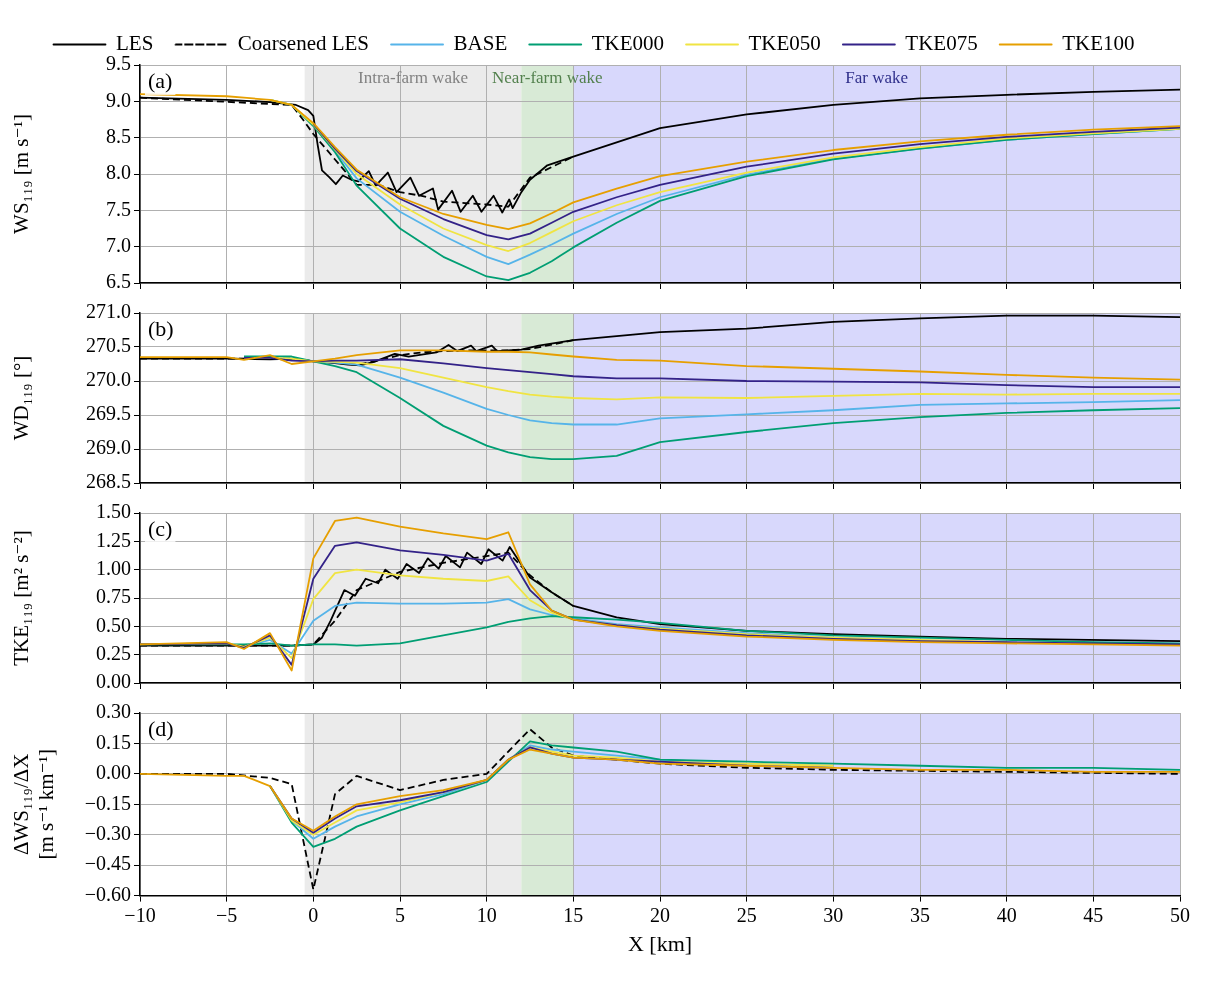 The image size is (1210, 996). I want to click on annotation: (b), so click(161, 328).